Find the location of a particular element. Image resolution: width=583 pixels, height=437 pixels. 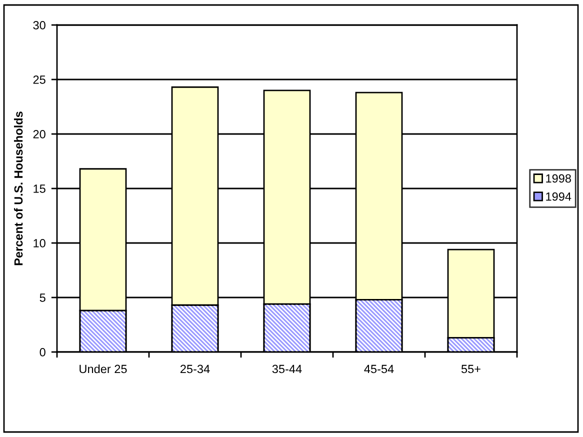

x-tick-label: Under 25 is located at coordinates (103, 369).